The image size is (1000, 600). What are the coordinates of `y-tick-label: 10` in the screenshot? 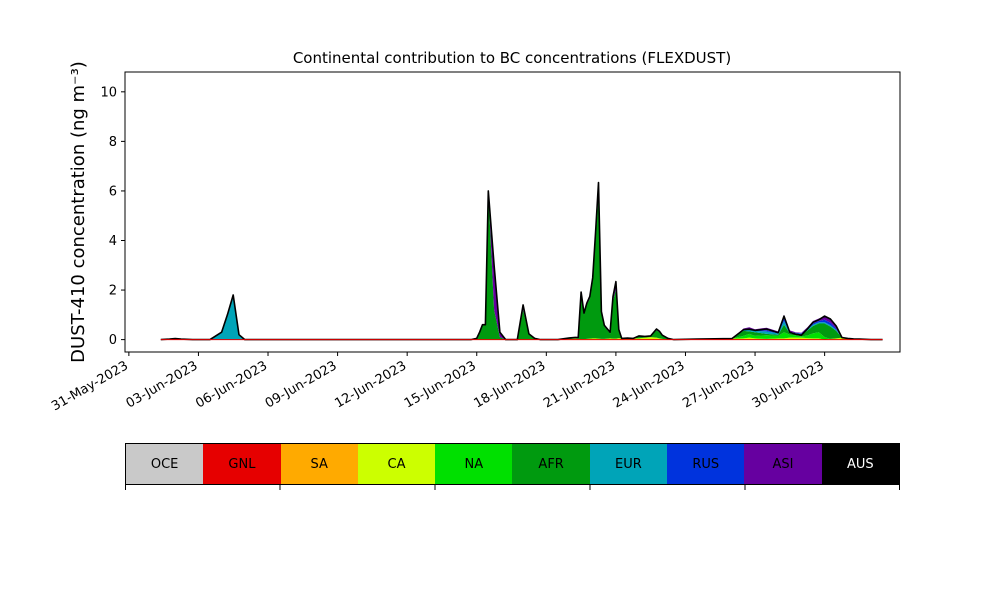 It's located at (108, 92).